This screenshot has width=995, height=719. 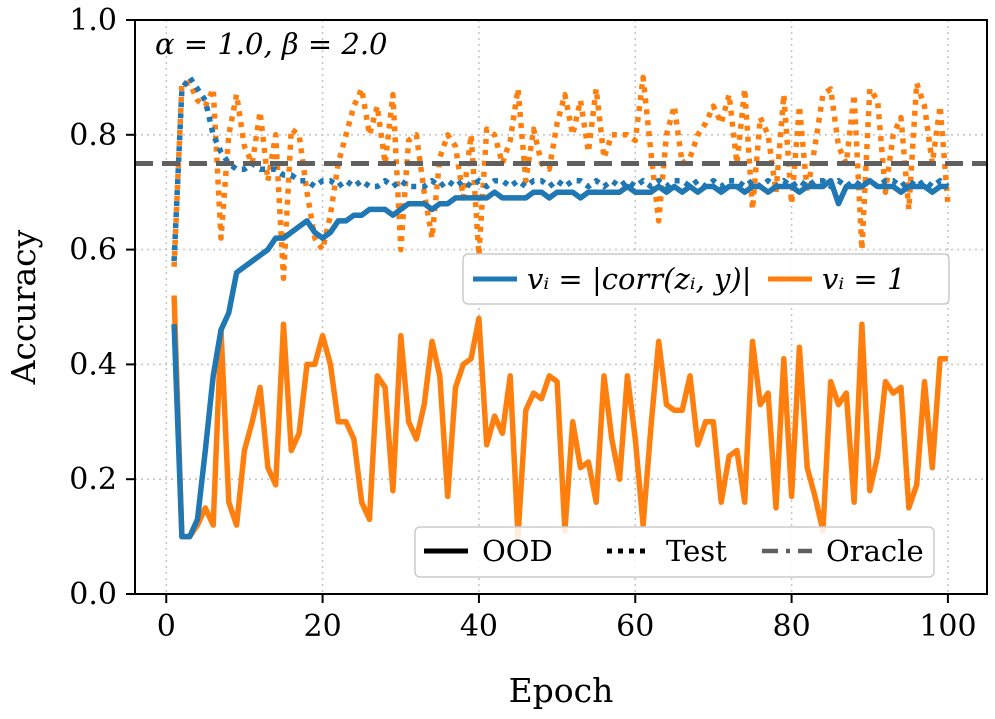 I want to click on y-tick-label: 0.0, so click(x=93, y=594).